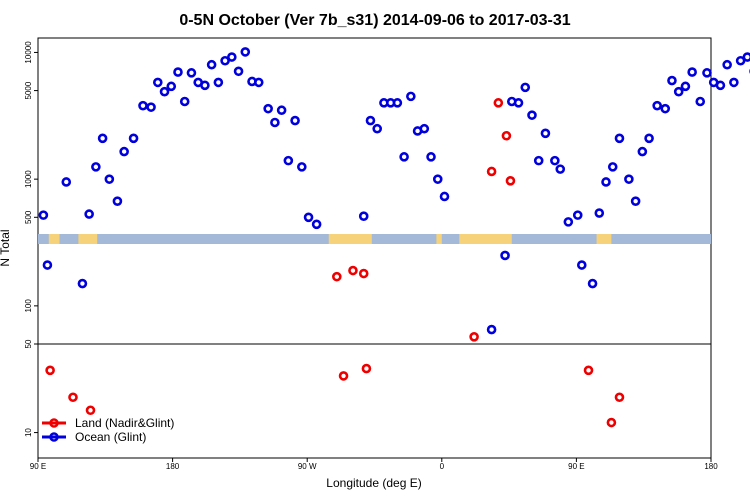  What do you see at coordinates (6, 247) in the screenshot?
I see `y-axis-label: N Total` at bounding box center [6, 247].